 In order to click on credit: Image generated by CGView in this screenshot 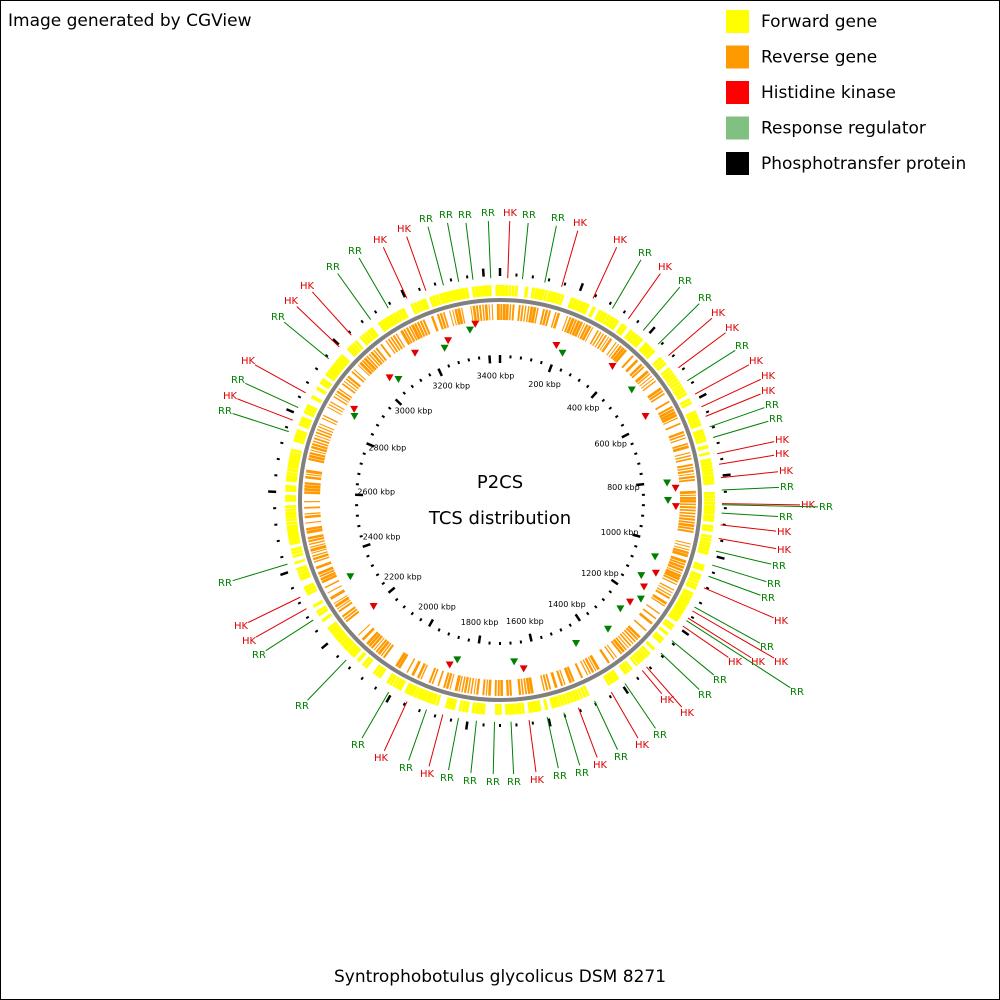, I will do `click(130, 21)`.